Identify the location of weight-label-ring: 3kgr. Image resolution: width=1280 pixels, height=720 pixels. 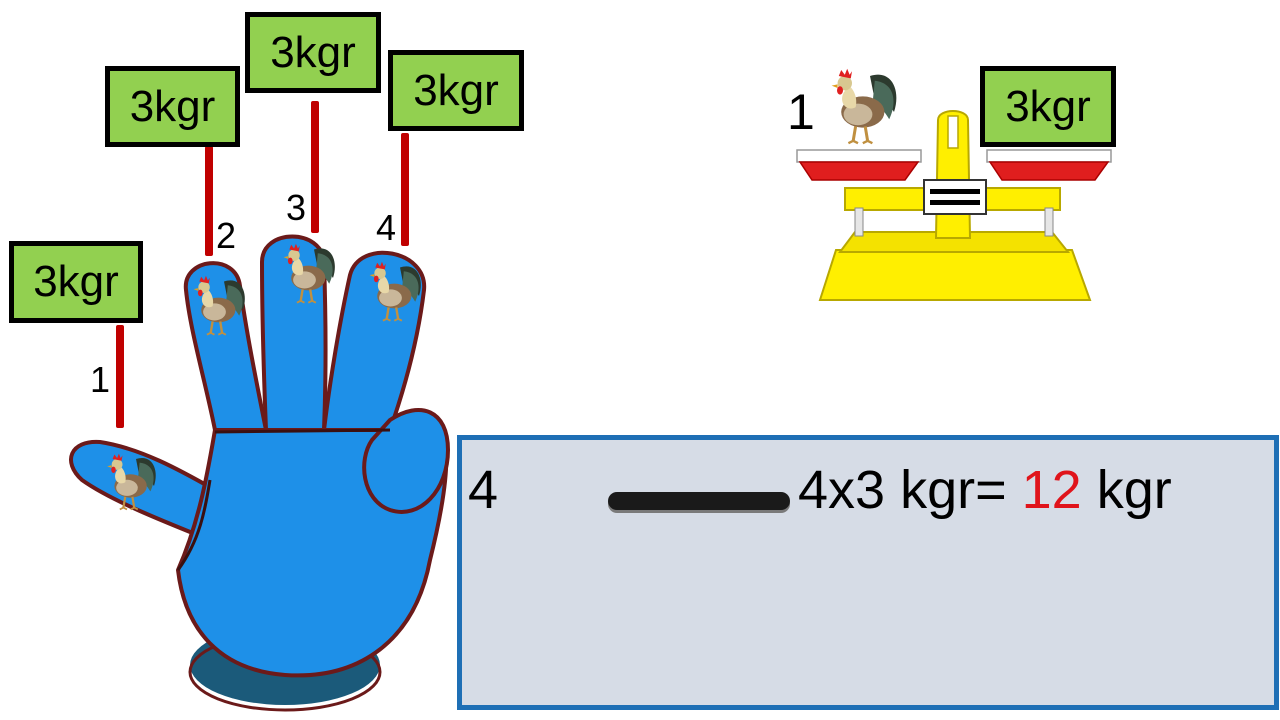
(456, 90).